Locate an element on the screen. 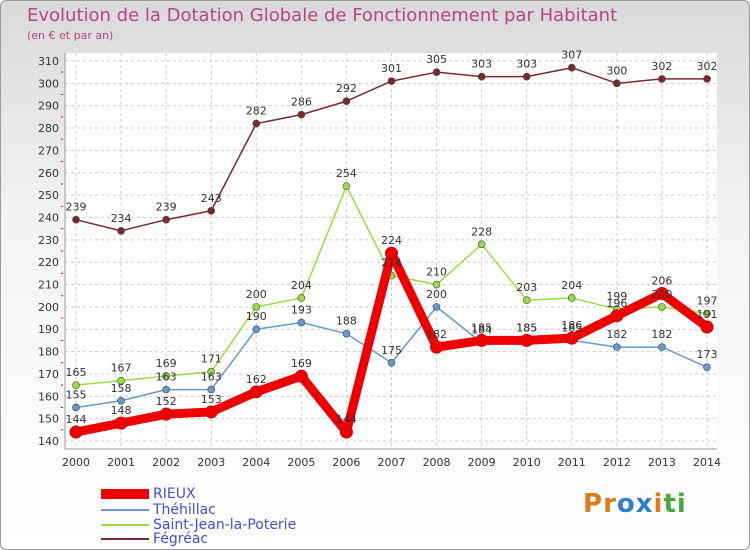 The width and height of the screenshot is (750, 550). data-label-3: 186 is located at coordinates (571, 325).